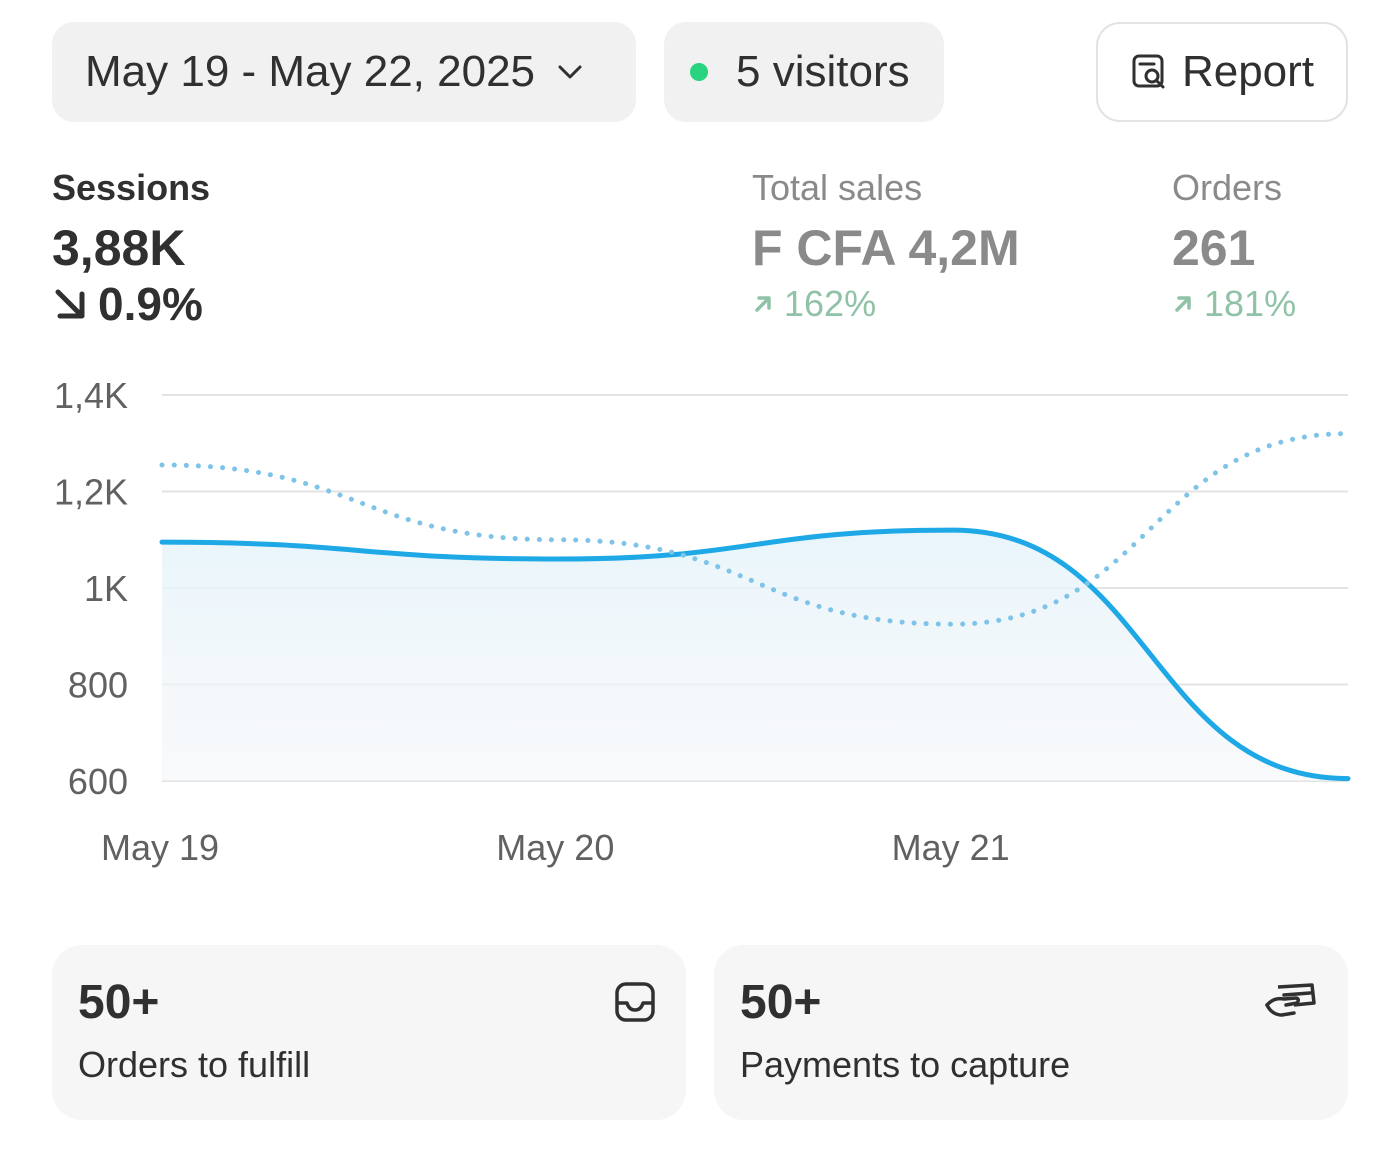 Image resolution: width=1400 pixels, height=1159 pixels. I want to click on date-range-label: May 19 - May 22, 2025, so click(310, 71).